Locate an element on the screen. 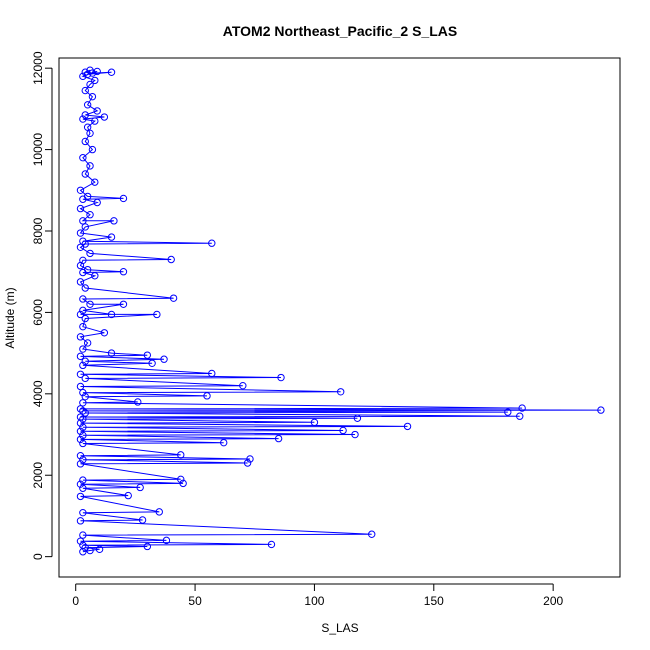 The height and width of the screenshot is (650, 650). x-axis: 0 50 100 150 200 is located at coordinates (317, 595).